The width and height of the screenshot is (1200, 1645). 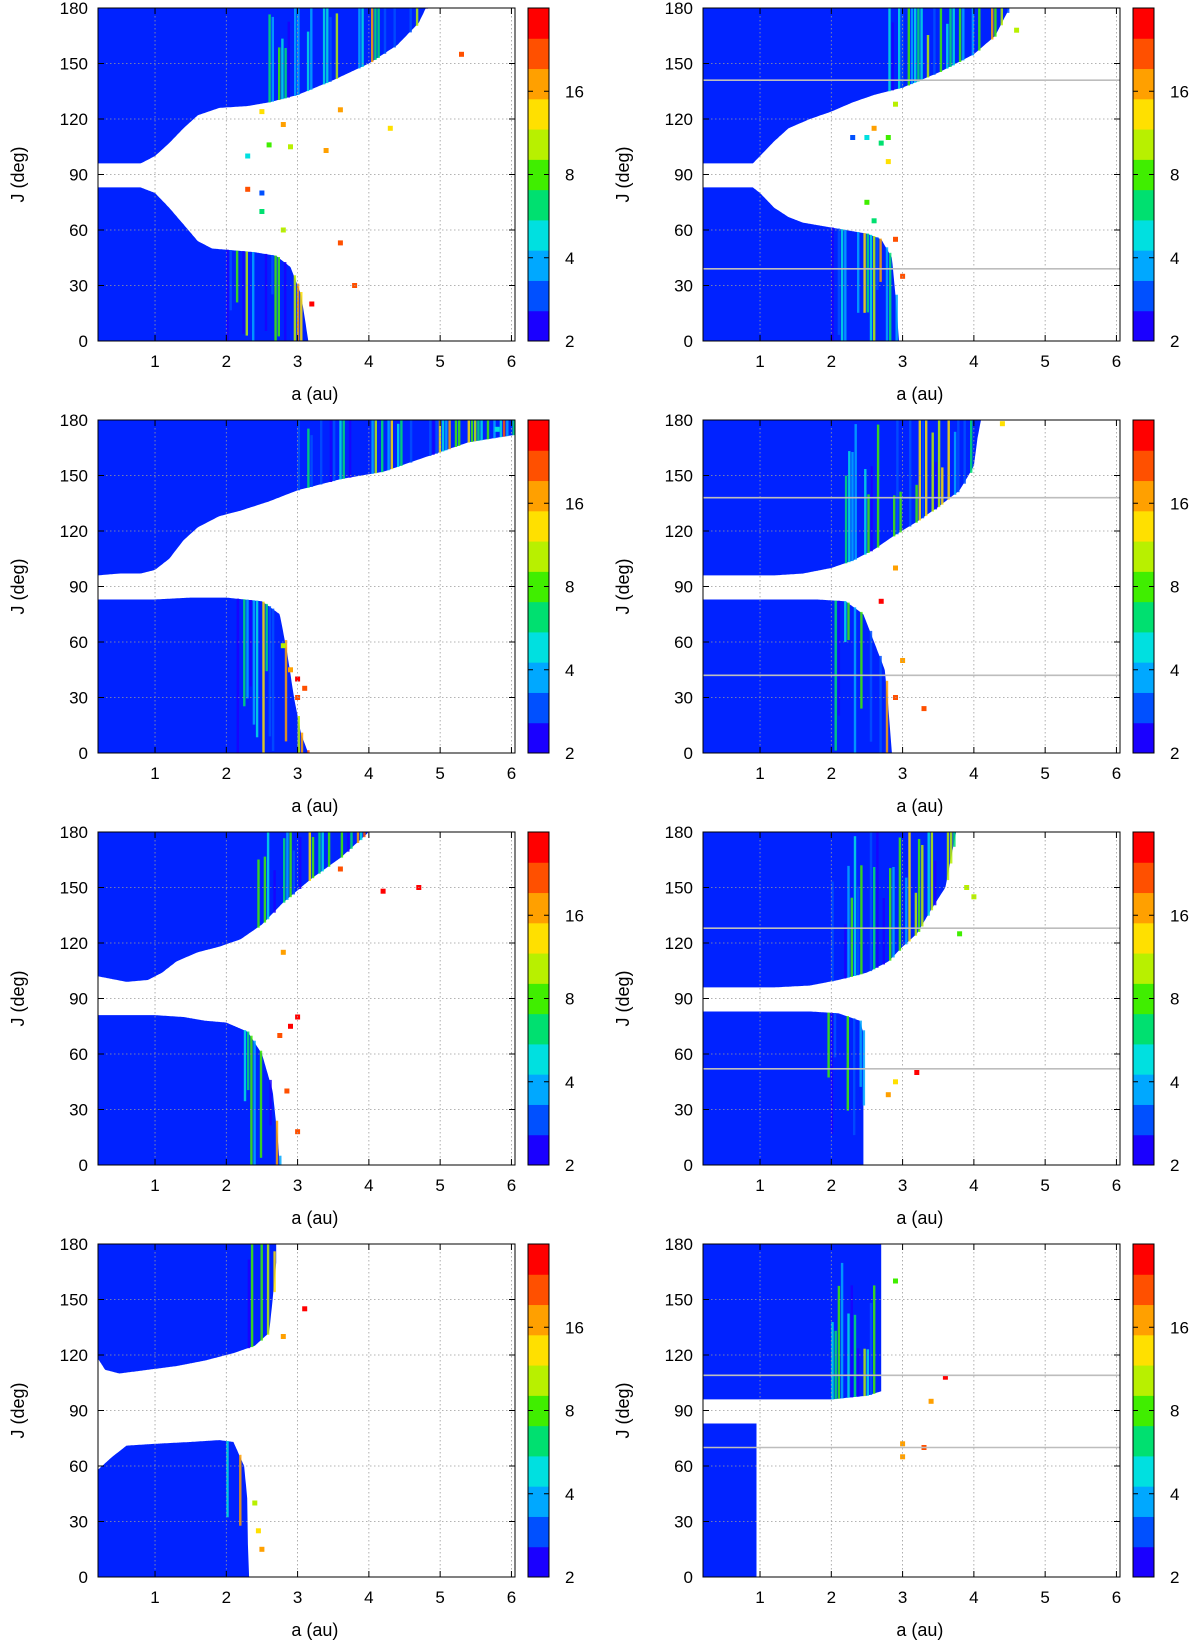 I want to click on stable-region-prograde-high, so click(x=856, y=86).